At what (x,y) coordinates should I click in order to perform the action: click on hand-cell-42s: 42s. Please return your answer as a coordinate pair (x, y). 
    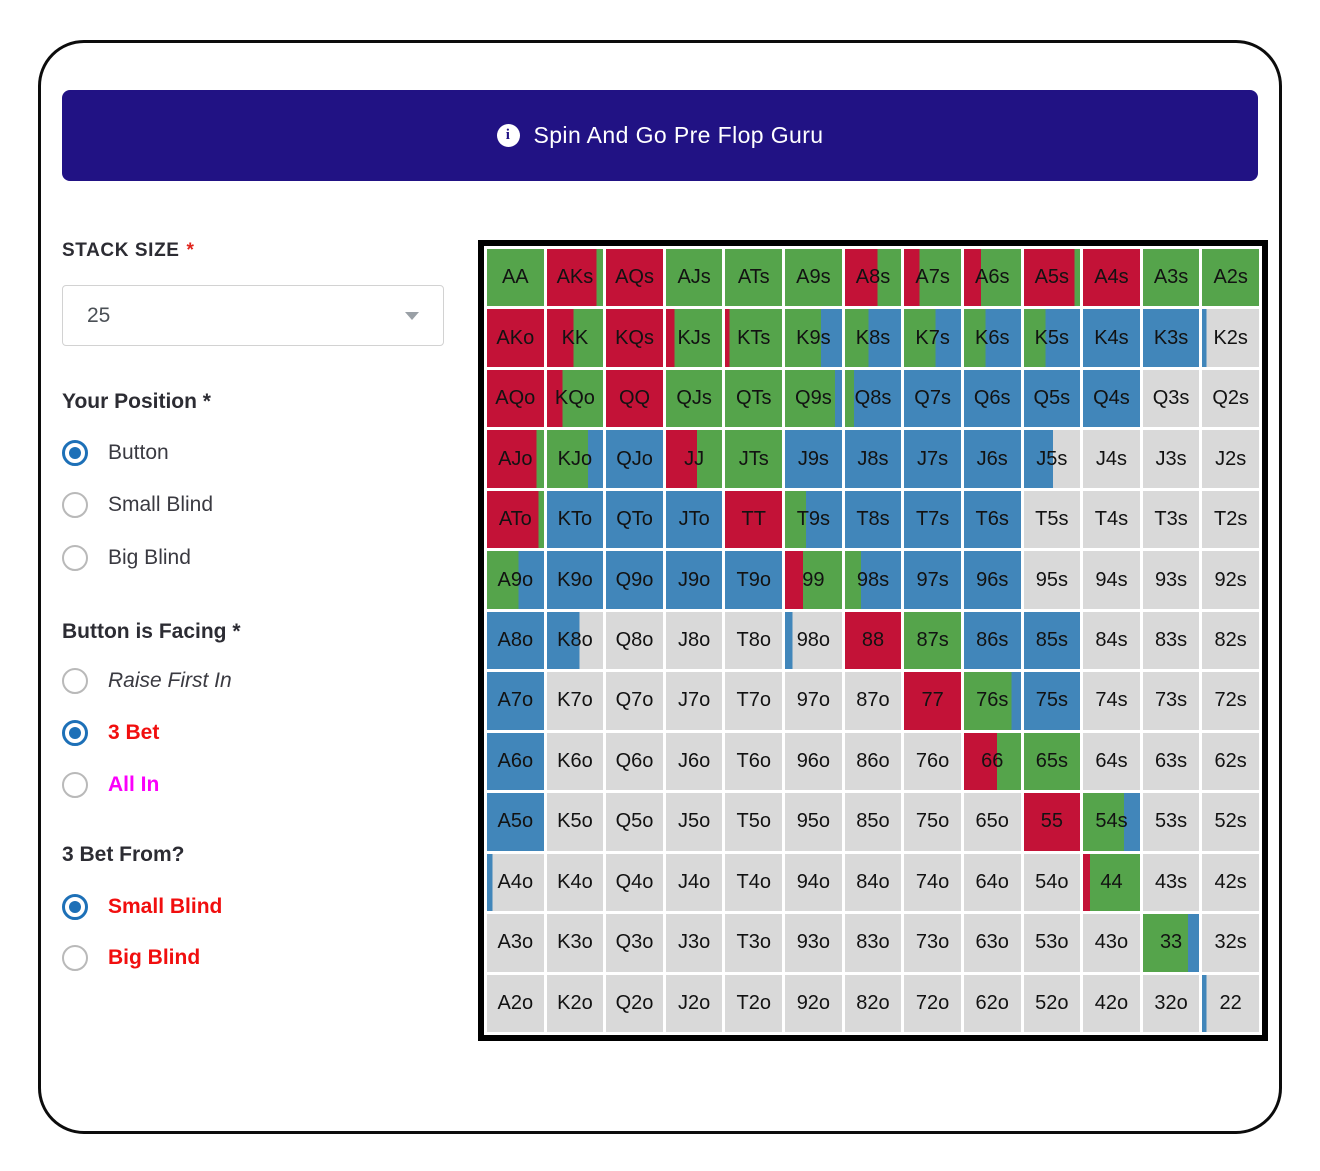
    Looking at the image, I should click on (1230, 882).